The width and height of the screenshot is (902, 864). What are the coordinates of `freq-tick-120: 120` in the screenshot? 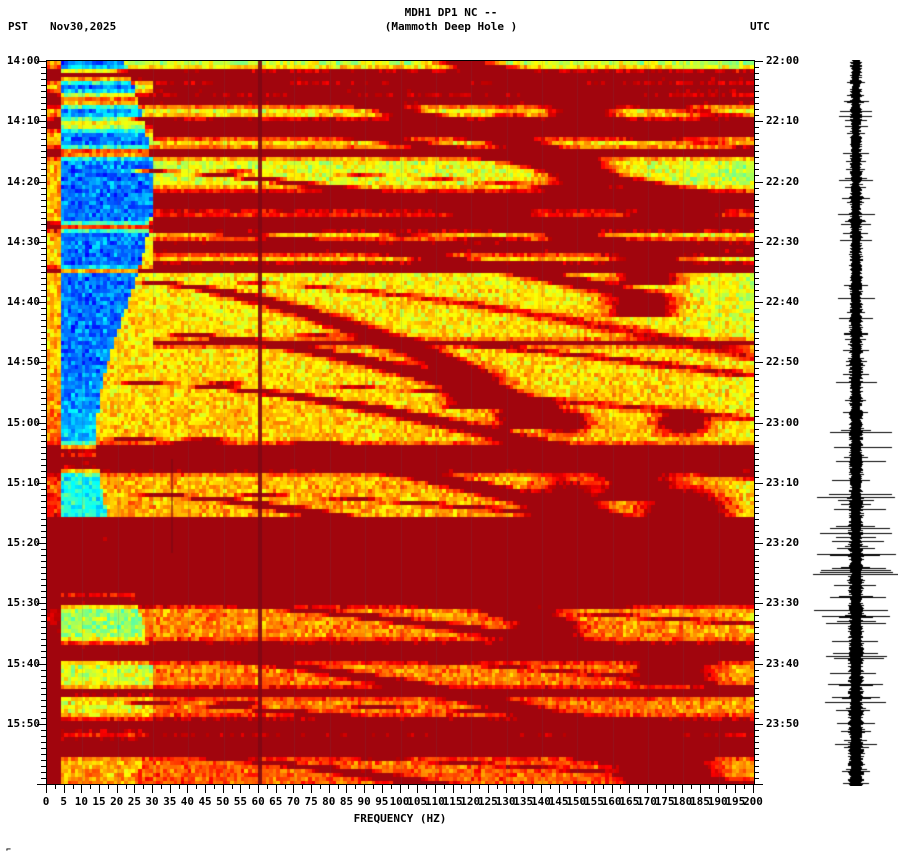 It's located at (470, 801).